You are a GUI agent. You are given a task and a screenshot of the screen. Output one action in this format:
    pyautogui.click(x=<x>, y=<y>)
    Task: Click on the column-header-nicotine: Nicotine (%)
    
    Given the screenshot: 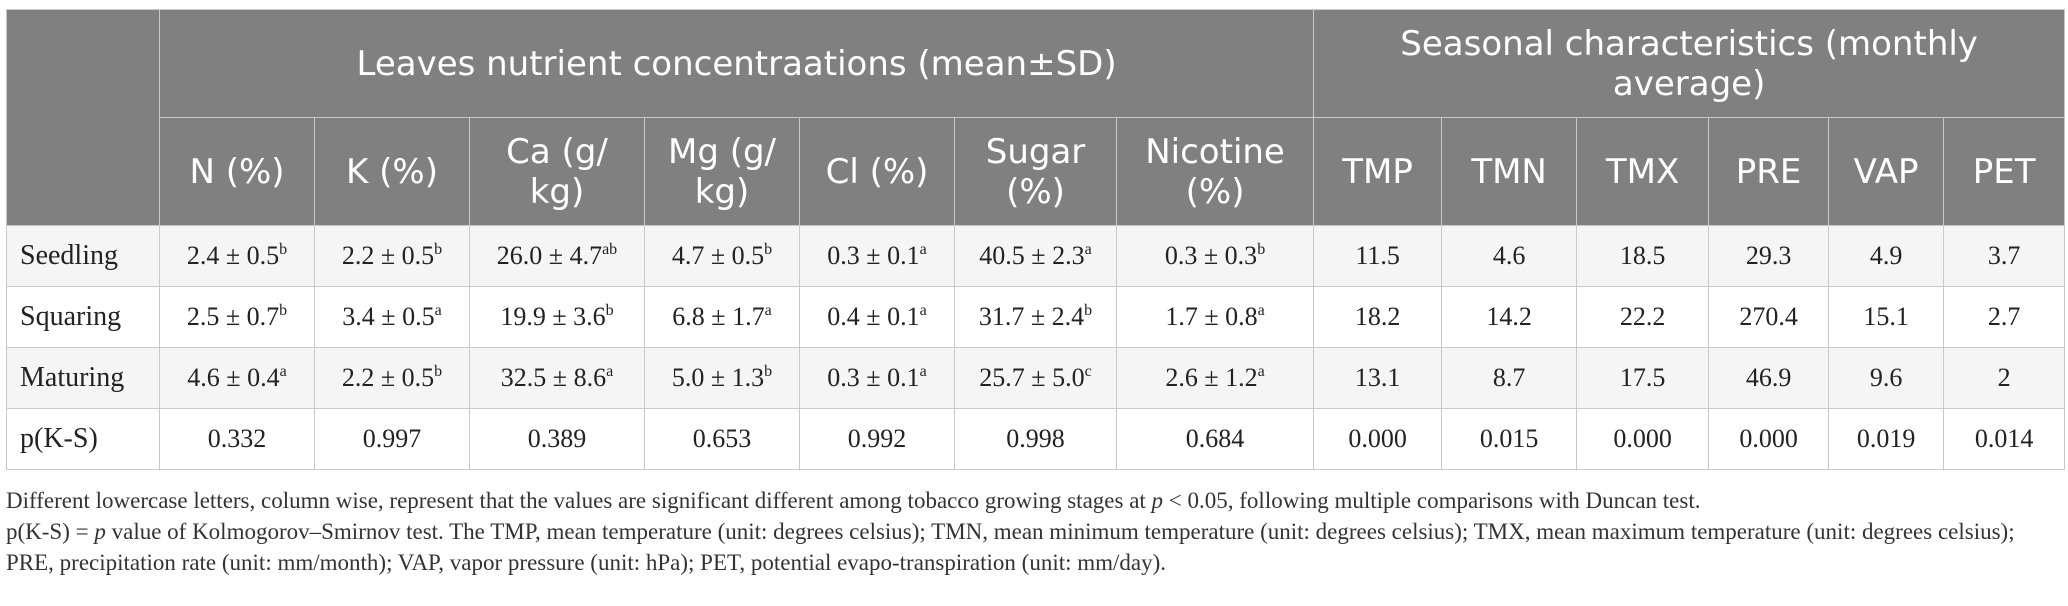 What is the action you would take?
    pyautogui.click(x=1215, y=171)
    